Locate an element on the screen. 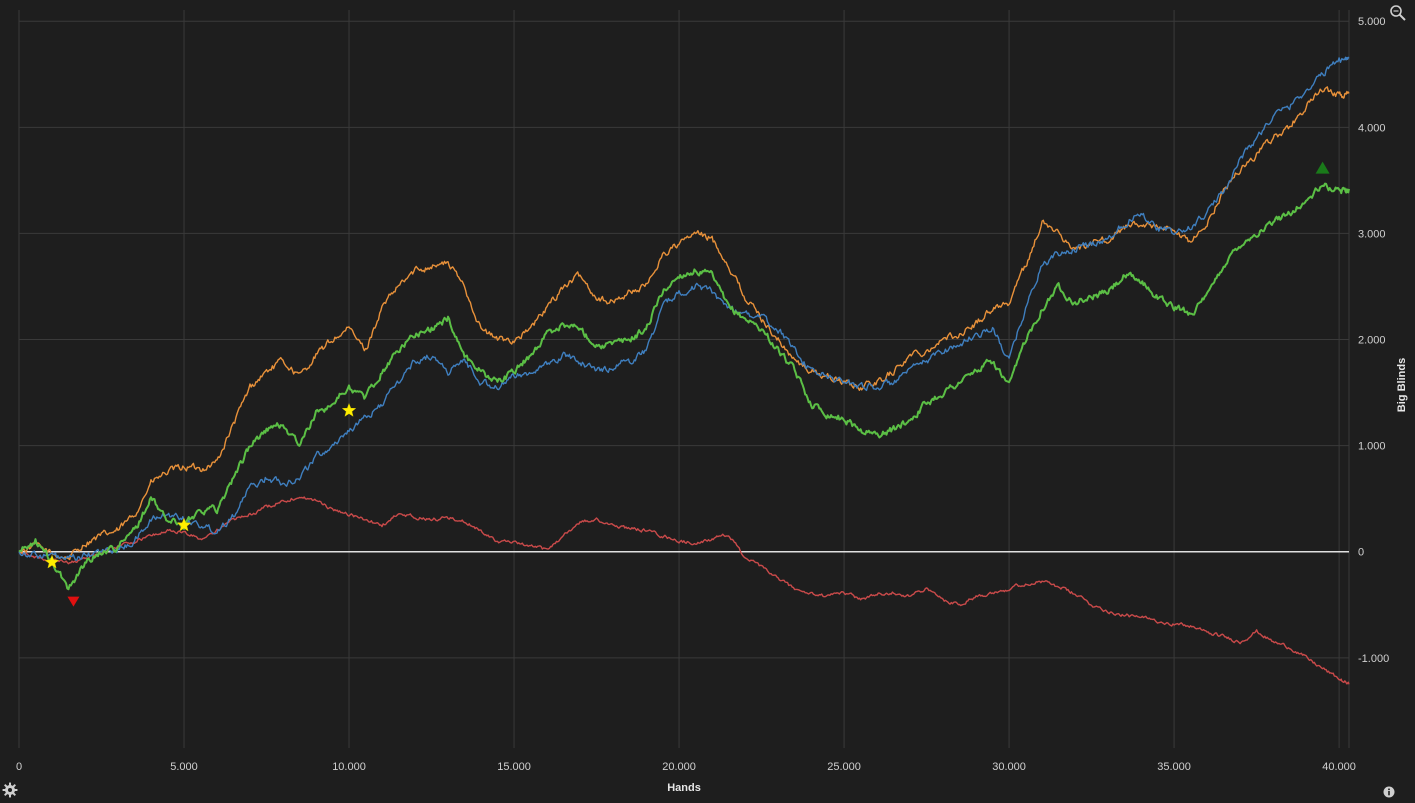  x-tick-label: 30.000 is located at coordinates (1009, 767).